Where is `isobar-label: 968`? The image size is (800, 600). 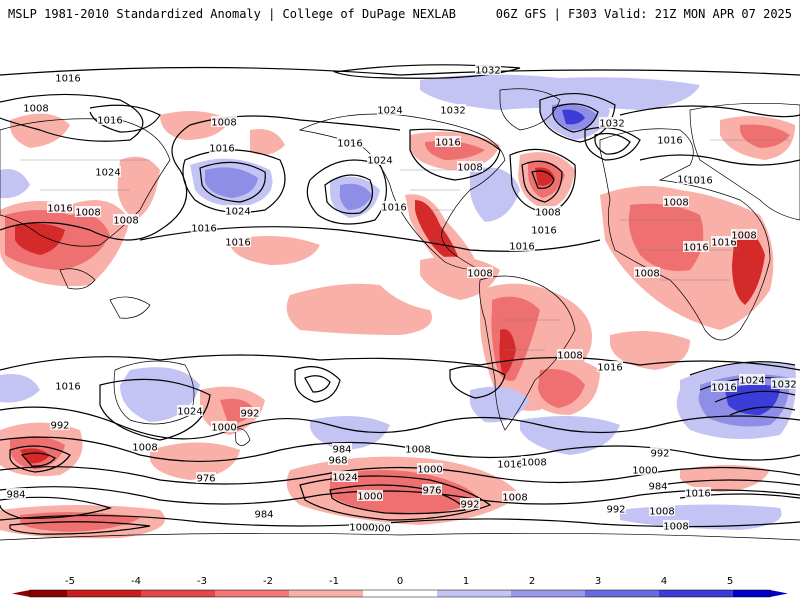 isobar-label: 968 is located at coordinates (337, 461).